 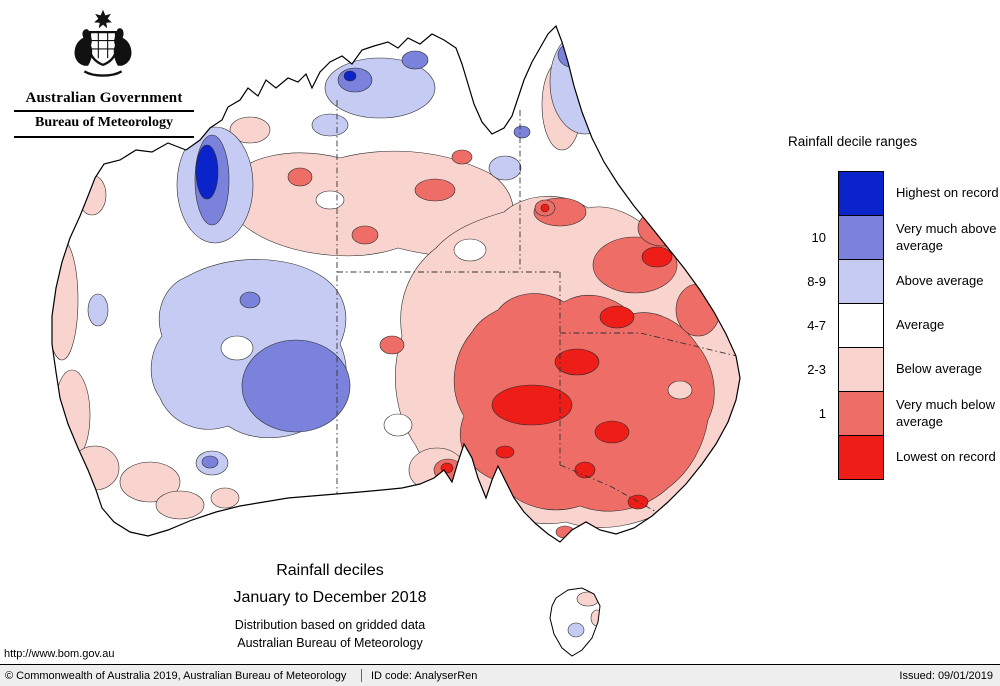 What do you see at coordinates (237, 348) in the screenshot?
I see `average-hole-wa` at bounding box center [237, 348].